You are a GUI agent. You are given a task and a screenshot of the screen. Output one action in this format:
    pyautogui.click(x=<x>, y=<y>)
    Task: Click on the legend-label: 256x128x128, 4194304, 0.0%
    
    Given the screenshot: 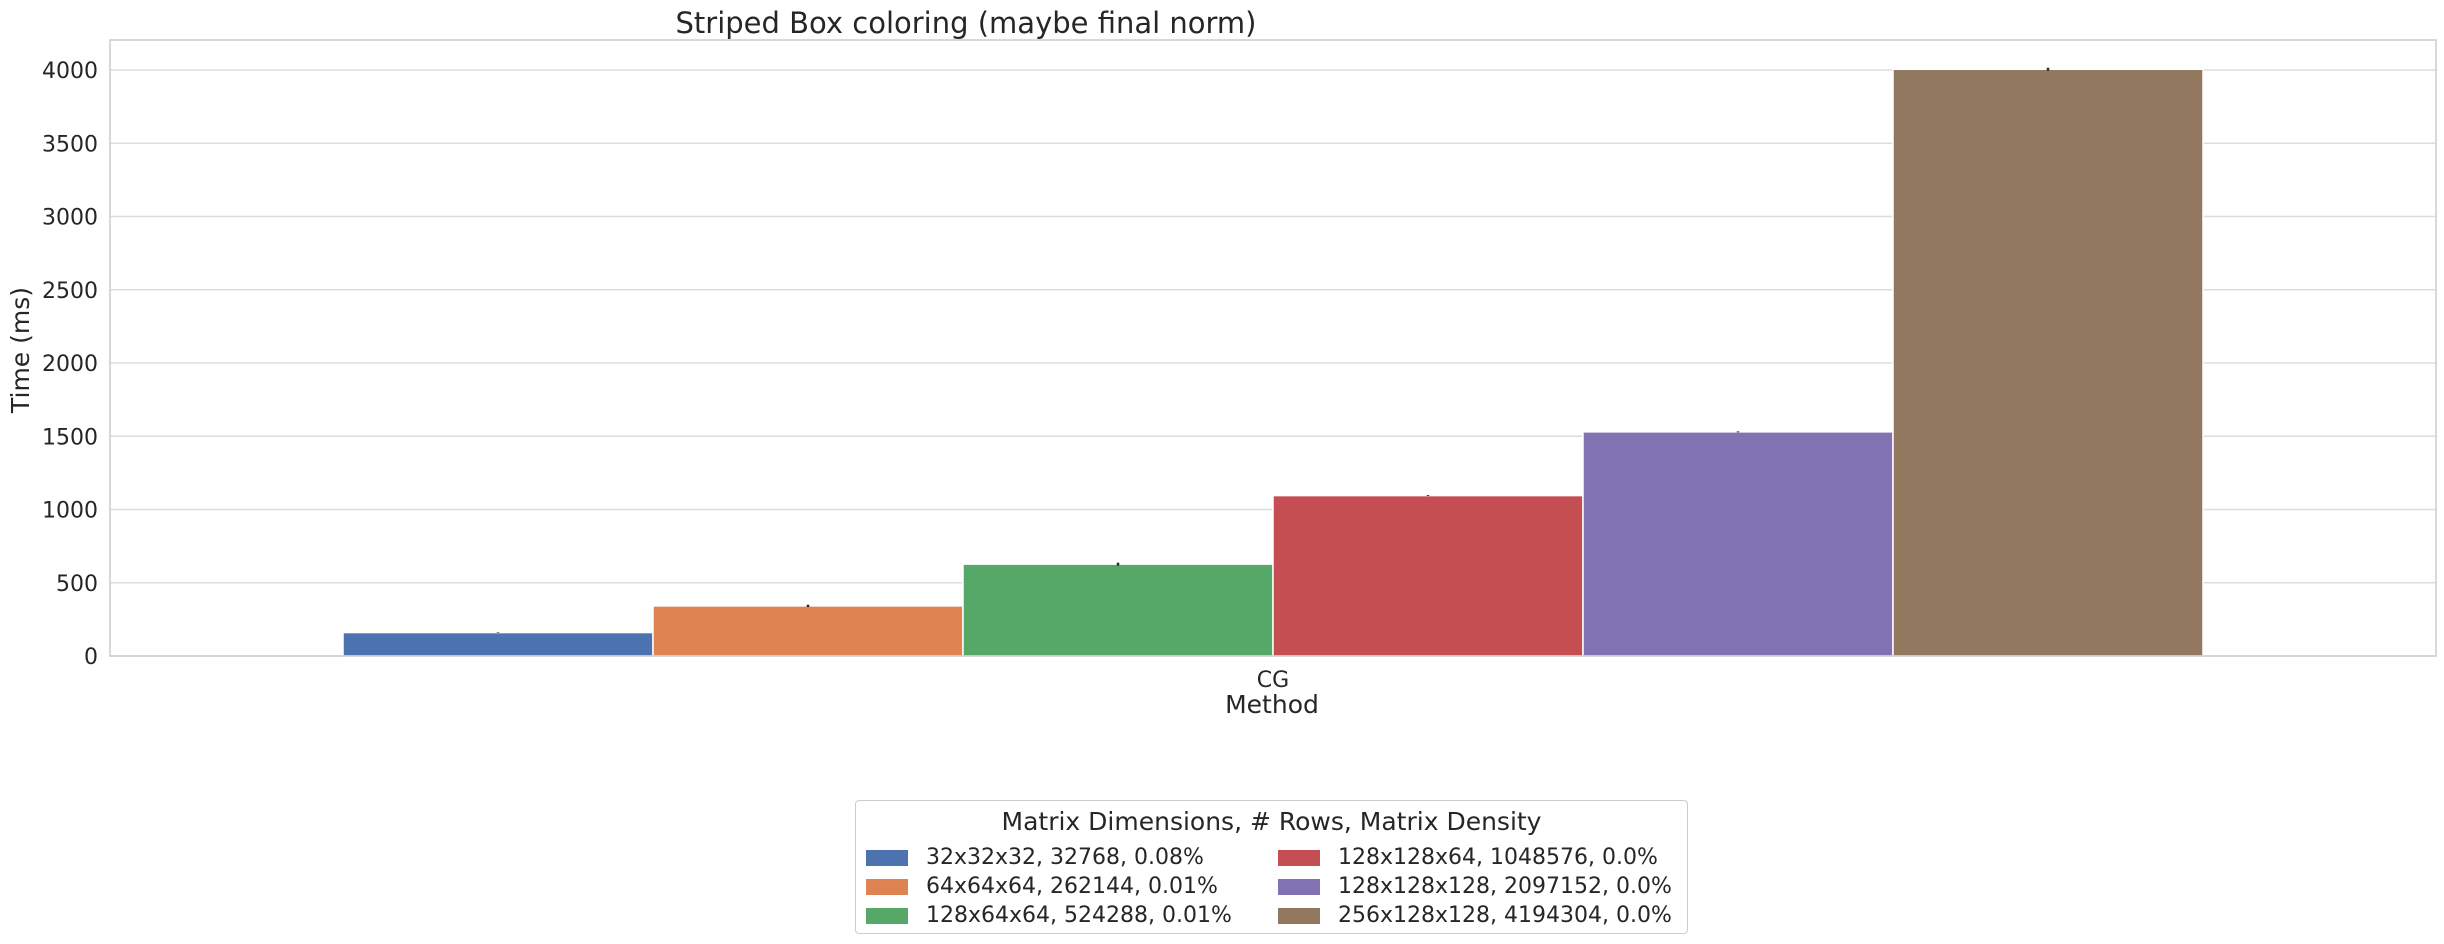 What is the action you would take?
    pyautogui.click(x=1505, y=915)
    